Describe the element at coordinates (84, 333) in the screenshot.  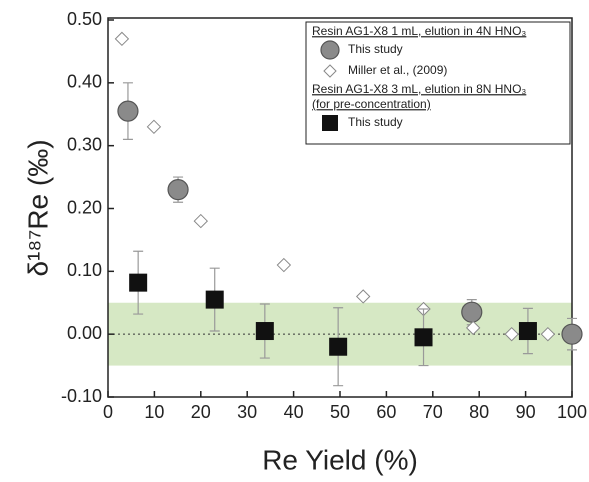
I see `y-tick-label: 0.00` at that location.